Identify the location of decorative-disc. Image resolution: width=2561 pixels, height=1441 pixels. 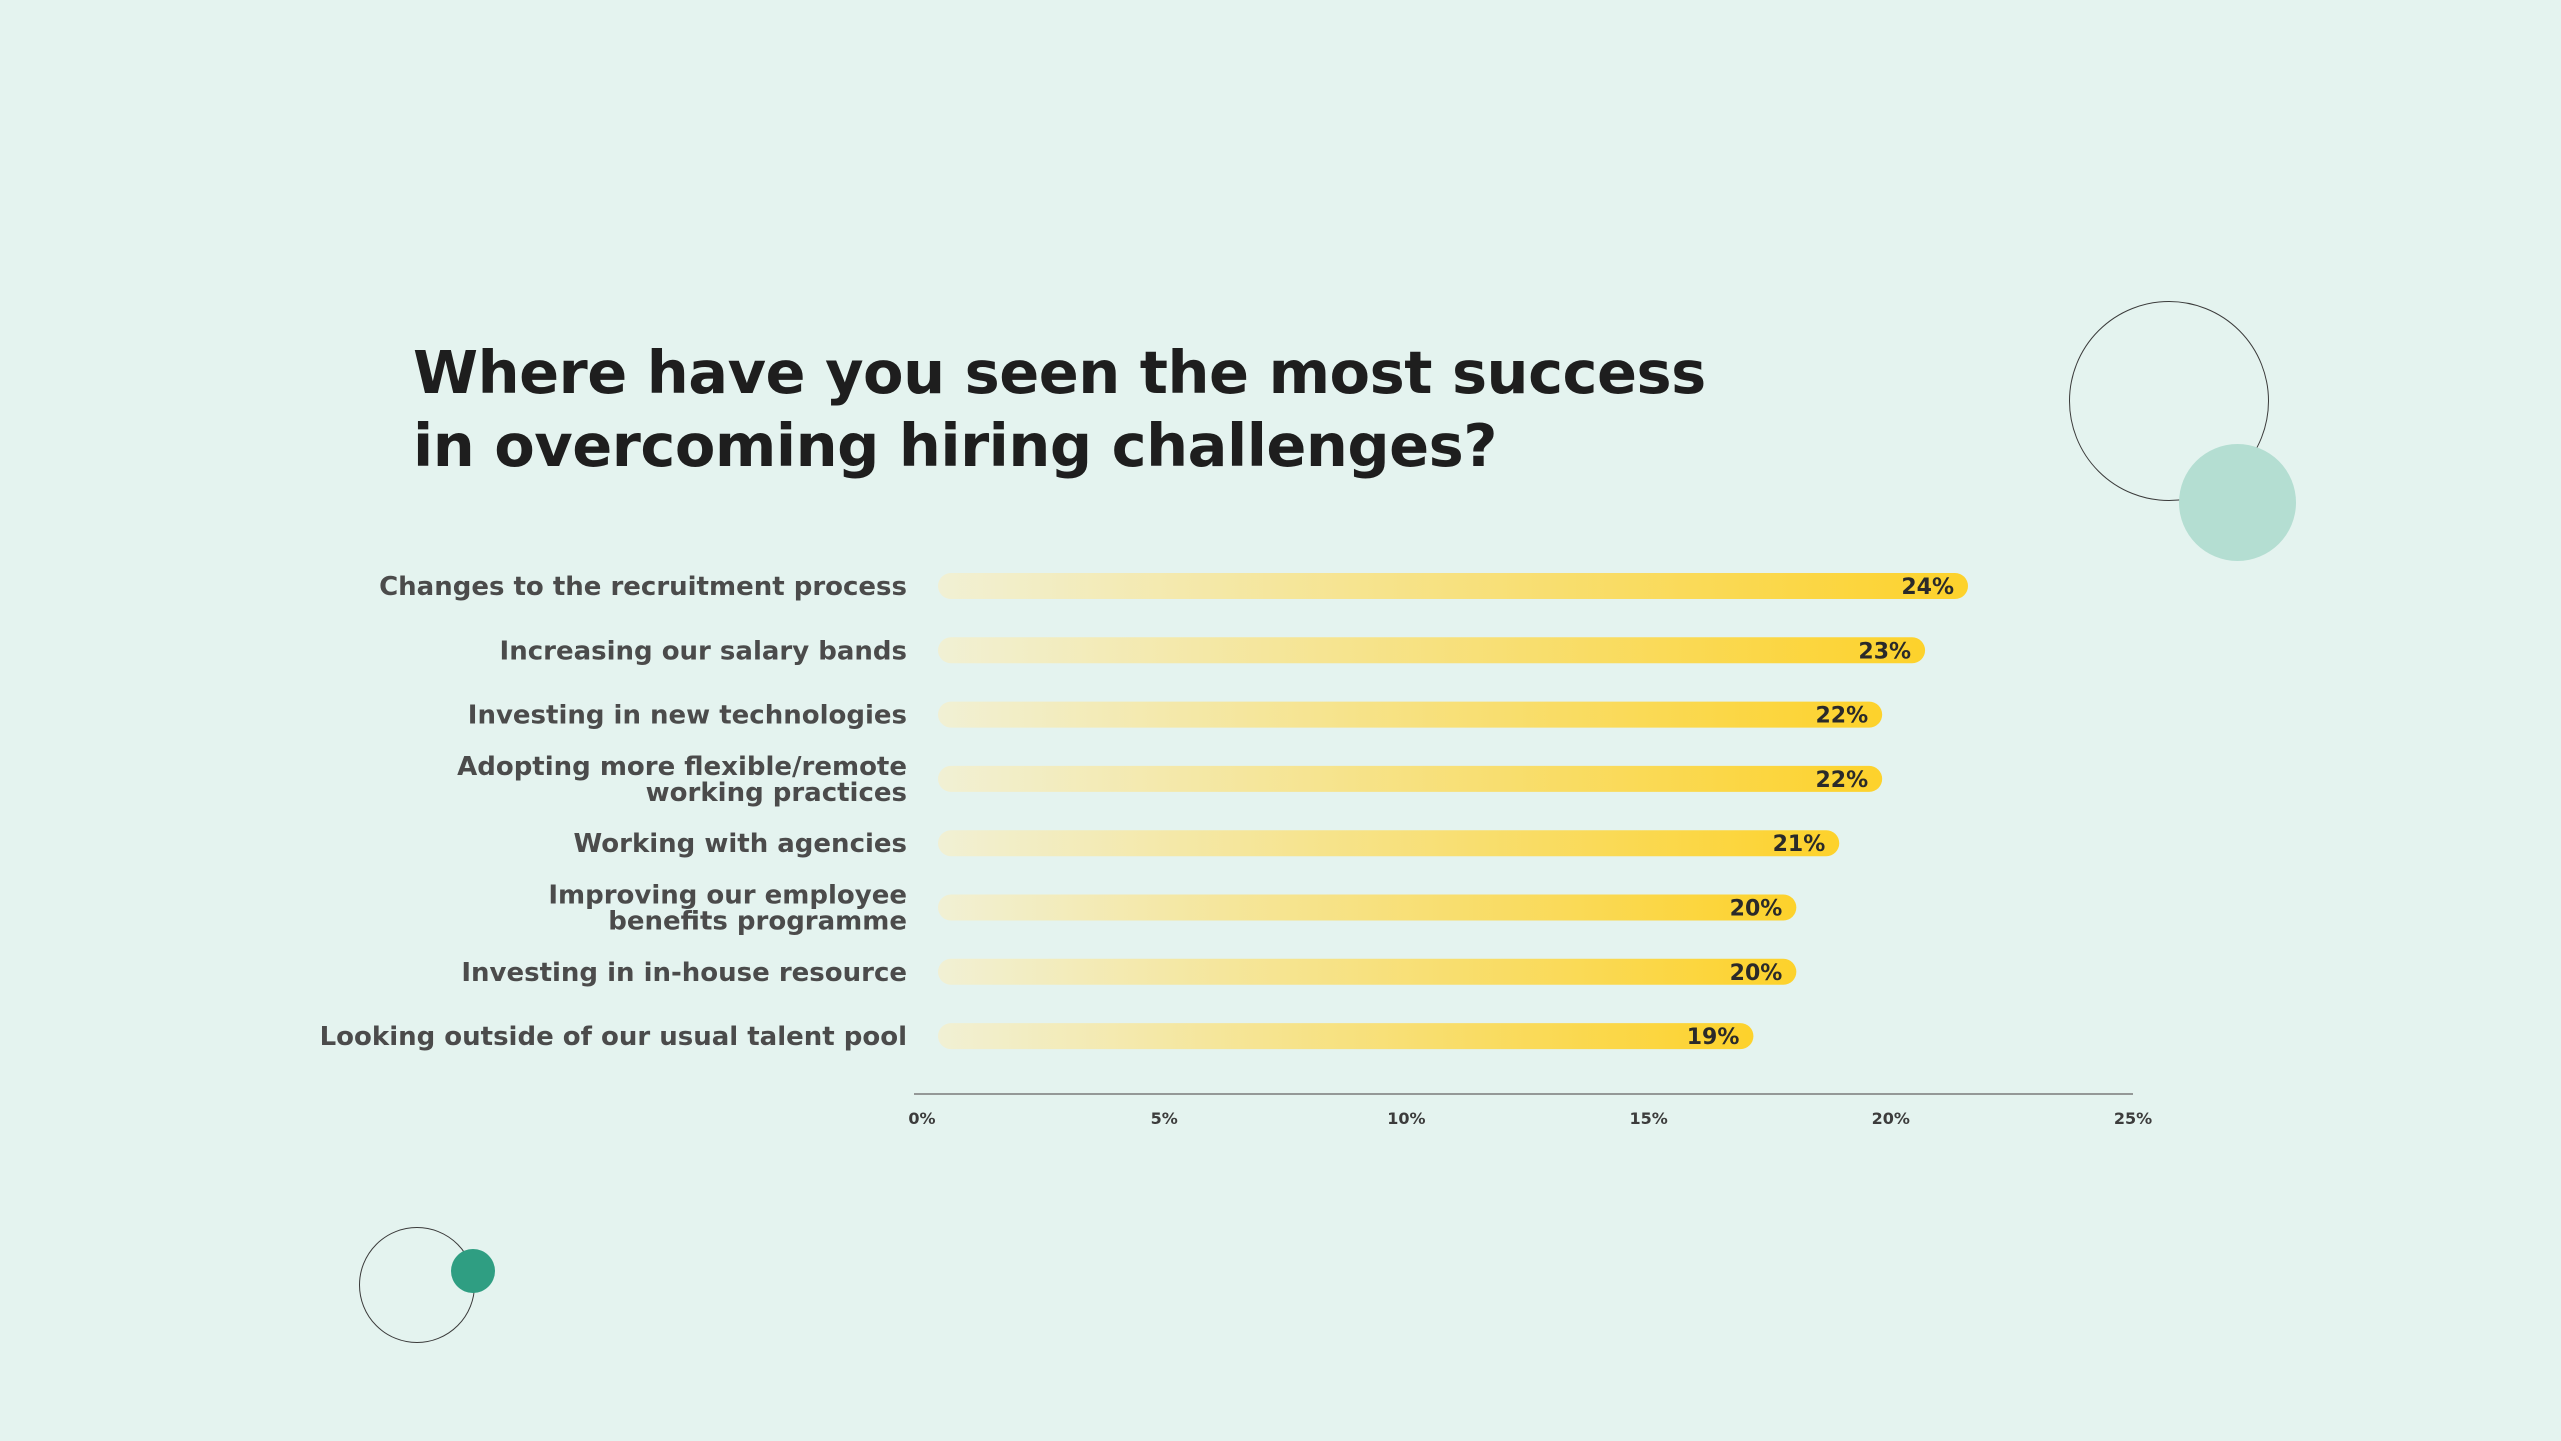
(2237, 502).